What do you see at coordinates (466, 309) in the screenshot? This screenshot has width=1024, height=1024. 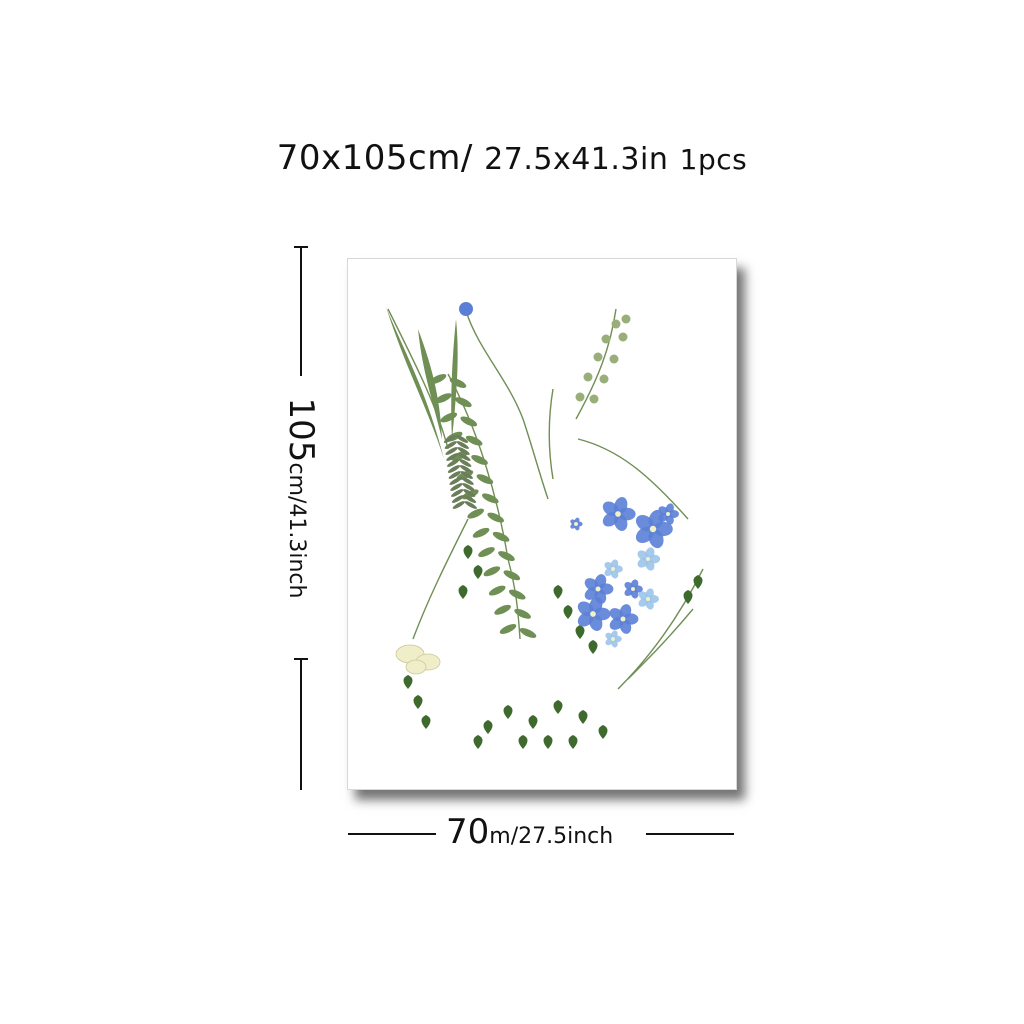 I see `top-blue-flower` at bounding box center [466, 309].